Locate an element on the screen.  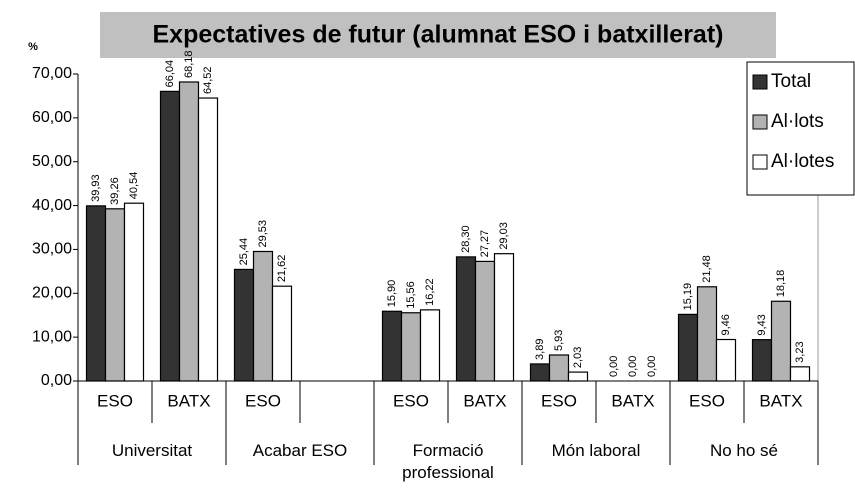
y-tick-label: 50,00 is located at coordinates (52, 161).